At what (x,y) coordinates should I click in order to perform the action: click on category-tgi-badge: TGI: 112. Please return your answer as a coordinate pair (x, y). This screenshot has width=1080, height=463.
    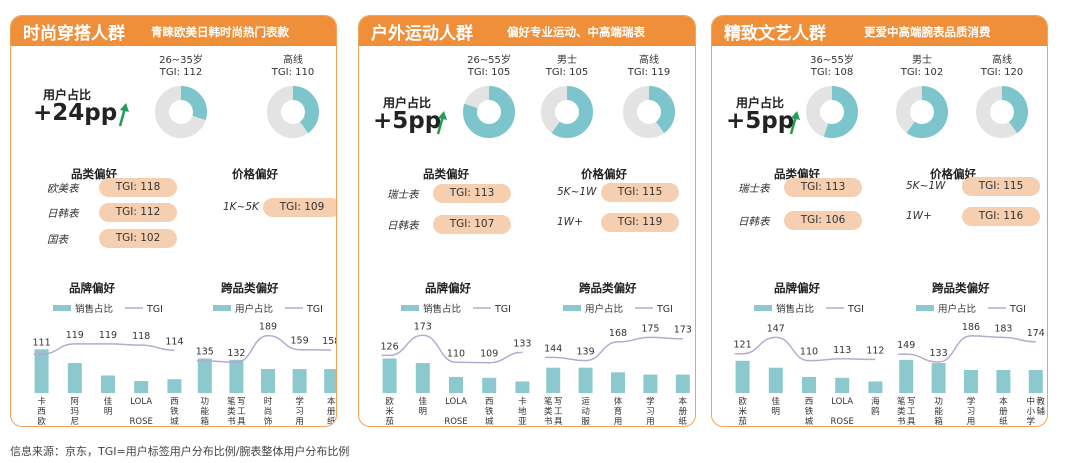
    Looking at the image, I should click on (138, 212).